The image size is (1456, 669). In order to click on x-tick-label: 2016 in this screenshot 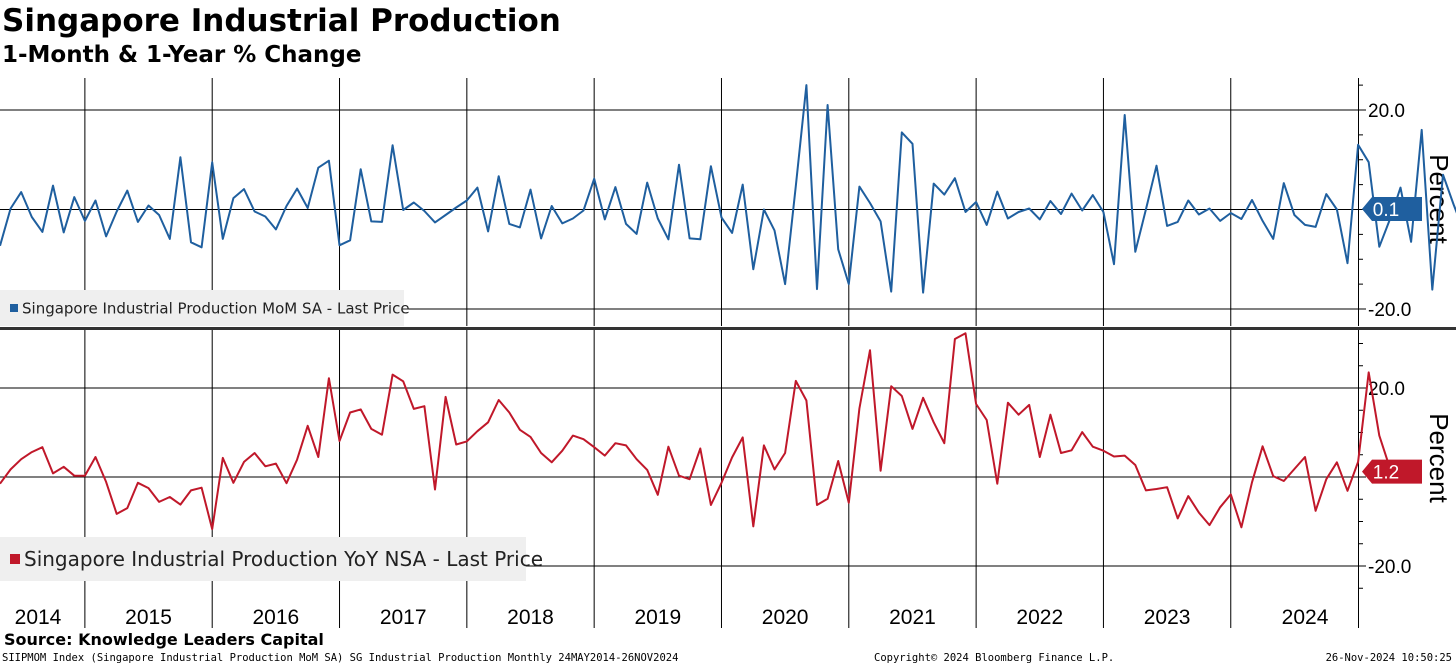, I will do `click(276, 617)`.